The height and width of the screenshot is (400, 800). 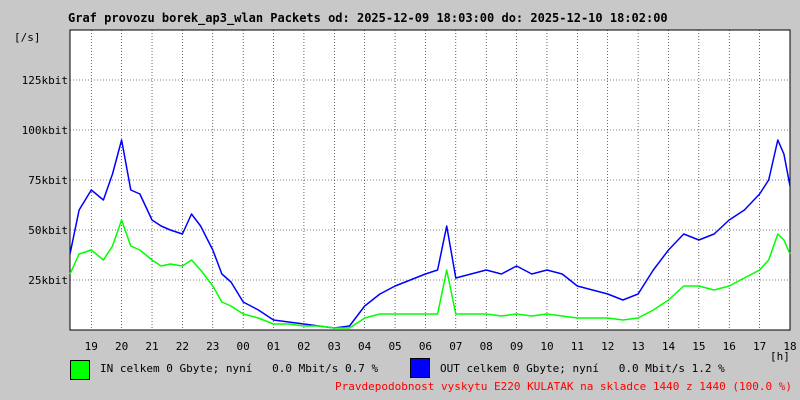 What do you see at coordinates (273, 346) in the screenshot?
I see `x-tick-label: 01` at bounding box center [273, 346].